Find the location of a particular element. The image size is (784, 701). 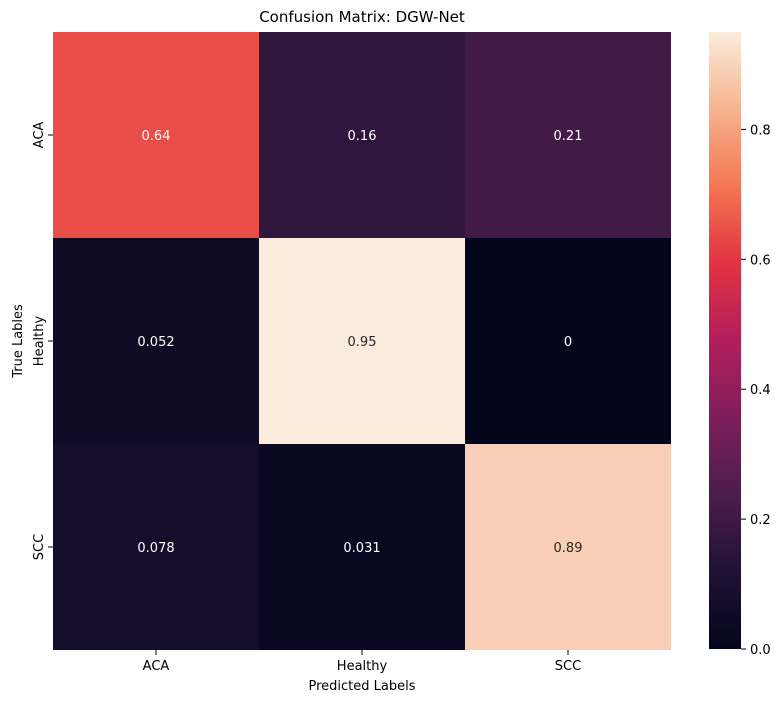

y-tick-label: ACA is located at coordinates (39, 135).